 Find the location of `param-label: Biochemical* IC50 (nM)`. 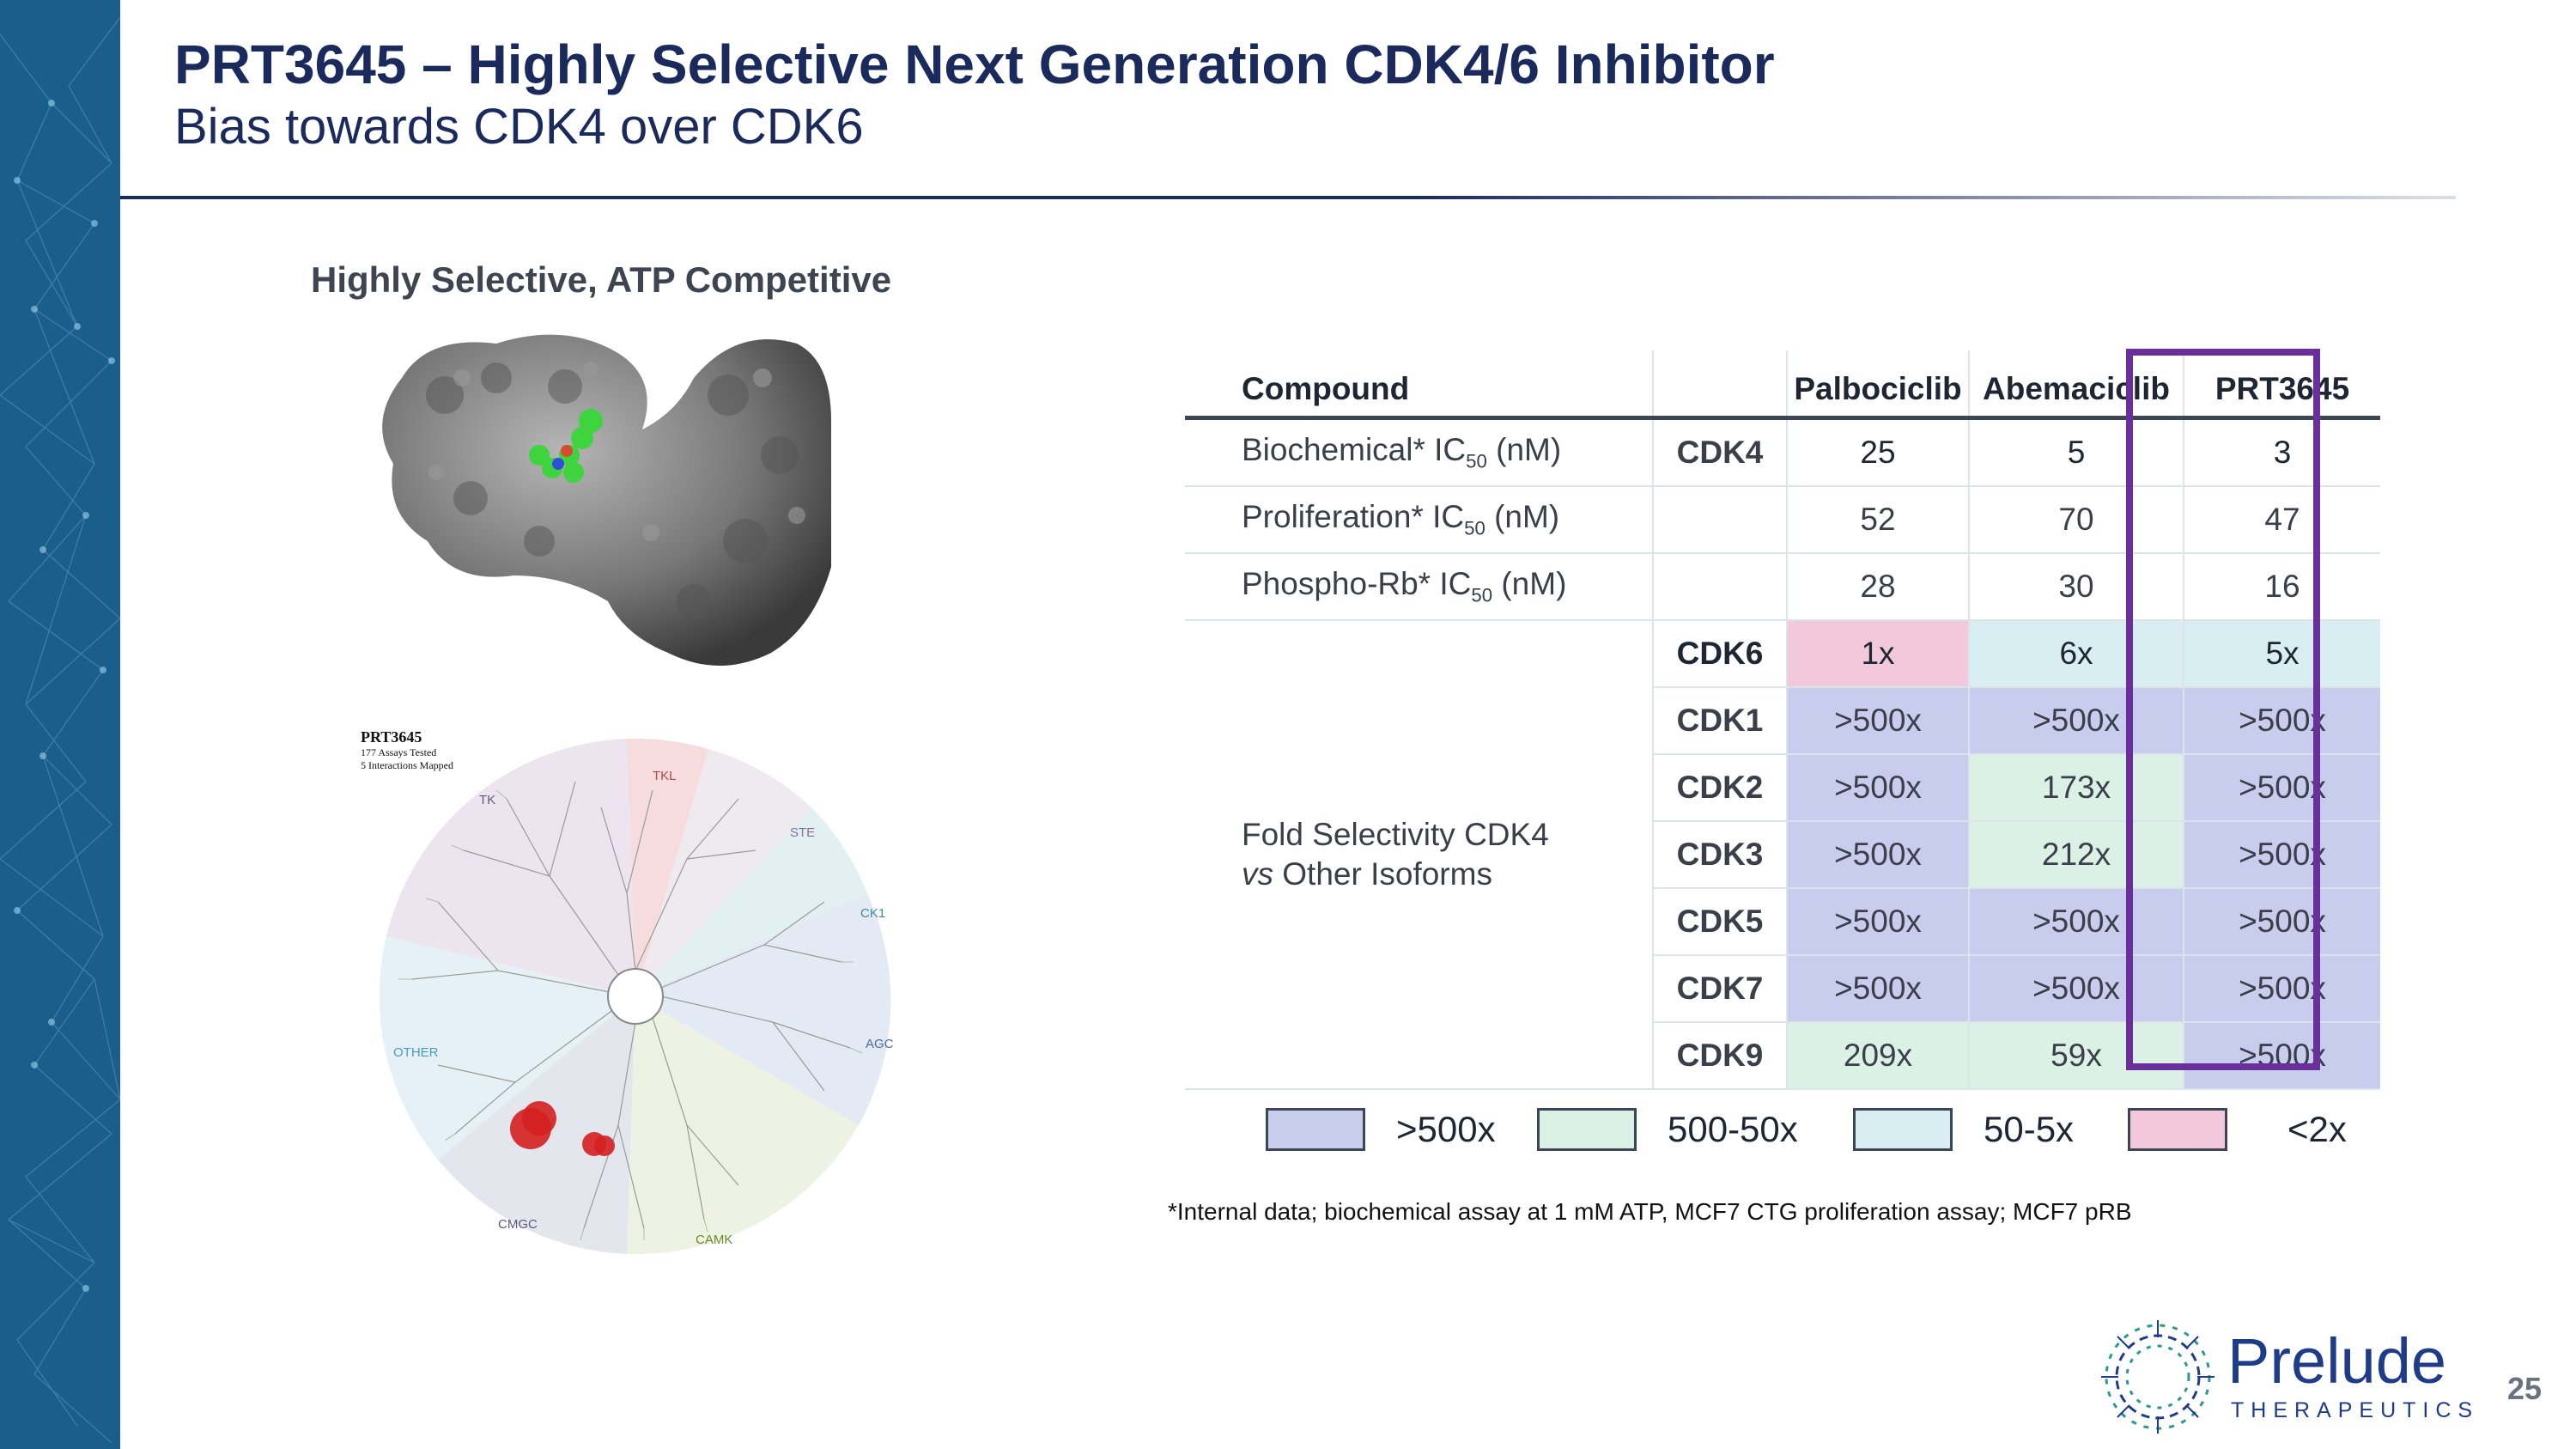

param-label: Biochemical* IC50 (nM) is located at coordinates (1419, 452).